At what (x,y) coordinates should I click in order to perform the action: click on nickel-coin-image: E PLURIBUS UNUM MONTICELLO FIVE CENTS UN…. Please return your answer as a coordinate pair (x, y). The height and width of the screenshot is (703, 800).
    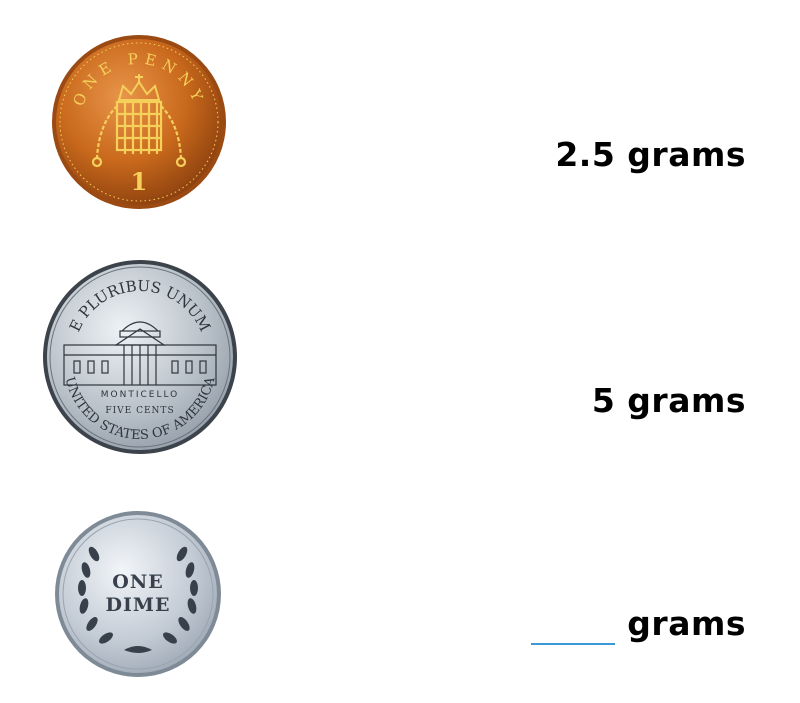
    Looking at the image, I should click on (140, 357).